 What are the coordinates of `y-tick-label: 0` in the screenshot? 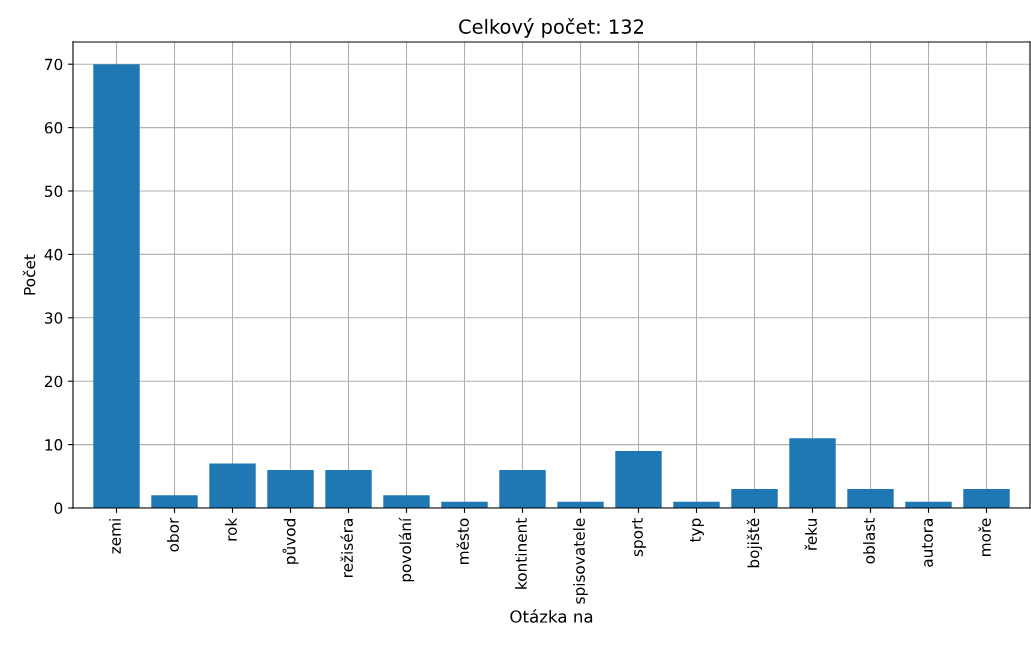 It's located at (58, 508).